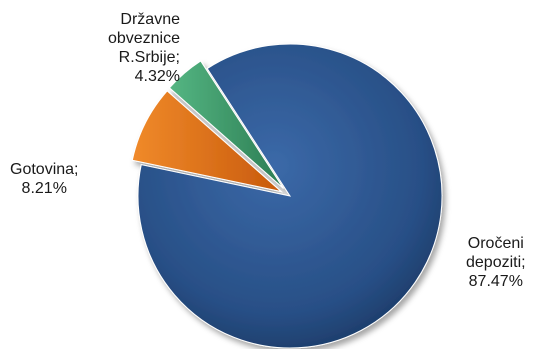 Image resolution: width=553 pixels, height=349 pixels. Describe the element at coordinates (128, 48) in the screenshot. I see `slice-label-drzavne-obveznice: Državne obveznice R.Srbije; 4.32%` at that location.